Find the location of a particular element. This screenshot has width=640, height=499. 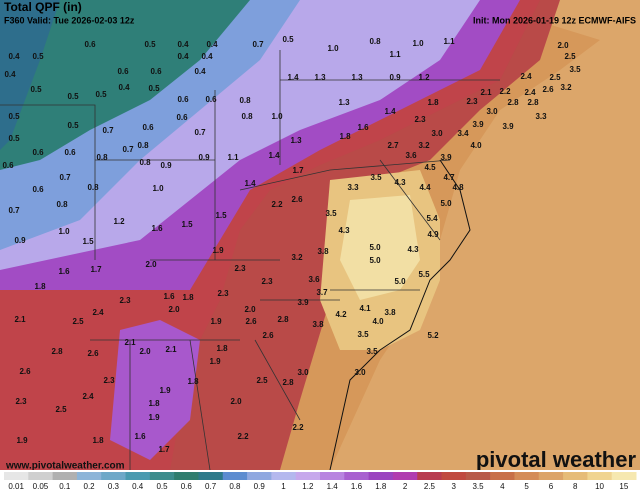

zone-pale is located at coordinates (380, 247).